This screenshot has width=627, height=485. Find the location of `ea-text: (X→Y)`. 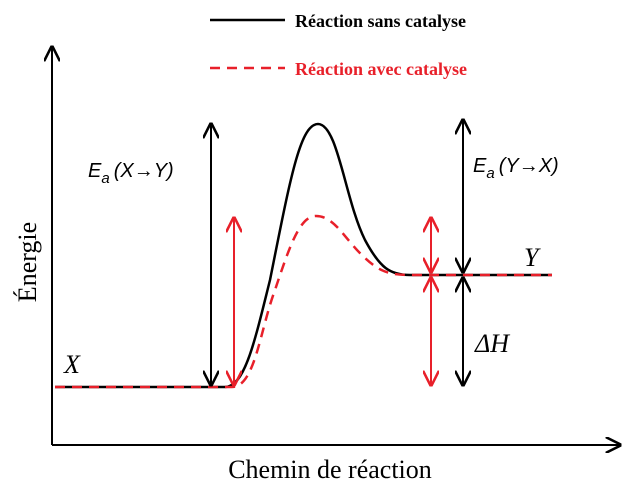

ea-text: (X→Y) is located at coordinates (144, 171).